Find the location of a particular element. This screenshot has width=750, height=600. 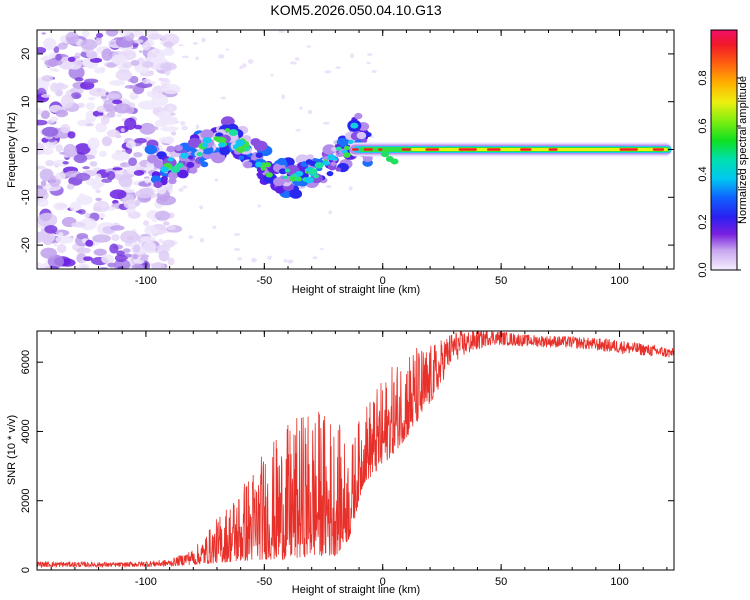

snr-x-axis-title: Height of straight line (km) is located at coordinates (356, 590).